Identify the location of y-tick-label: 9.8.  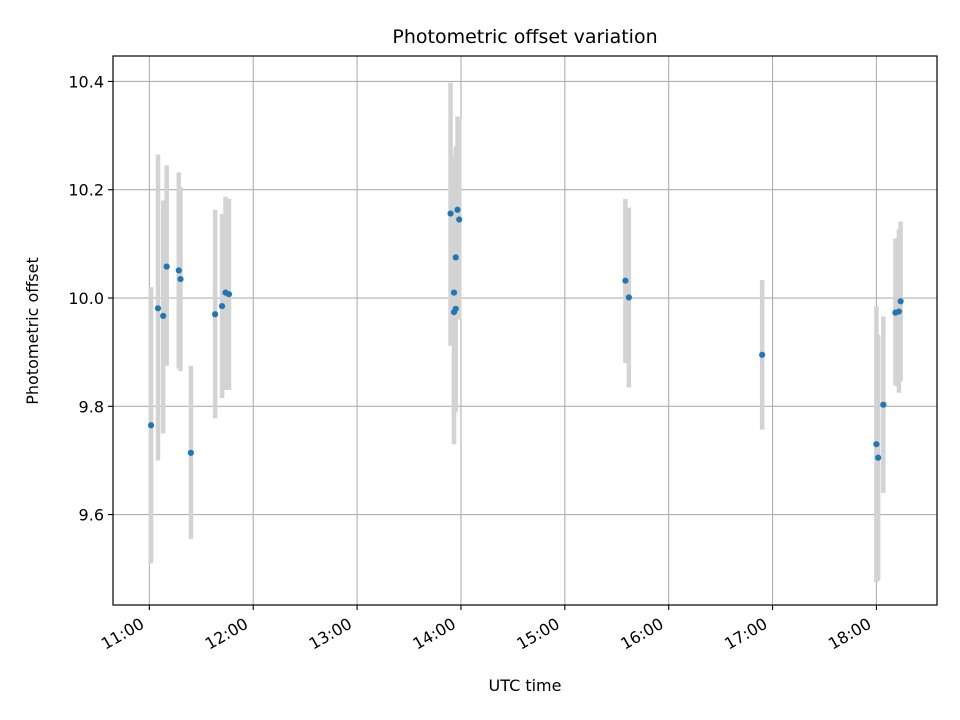
(91, 406).